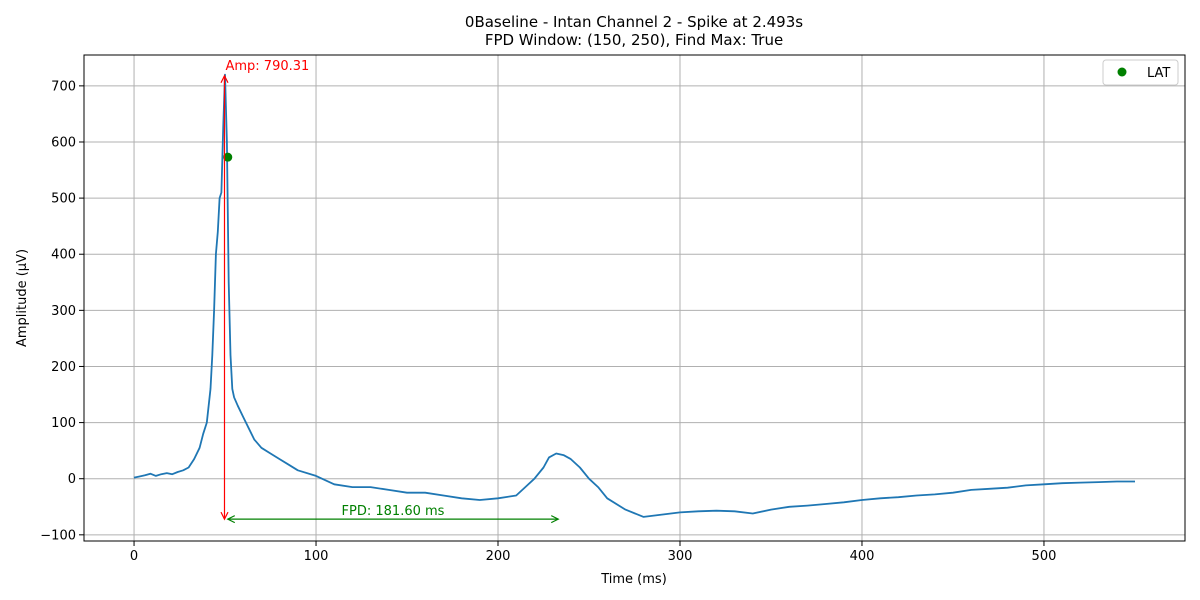 This screenshot has height=600, width=1200. Describe the element at coordinates (58, 535) in the screenshot. I see `y-tick-label: −100` at that location.